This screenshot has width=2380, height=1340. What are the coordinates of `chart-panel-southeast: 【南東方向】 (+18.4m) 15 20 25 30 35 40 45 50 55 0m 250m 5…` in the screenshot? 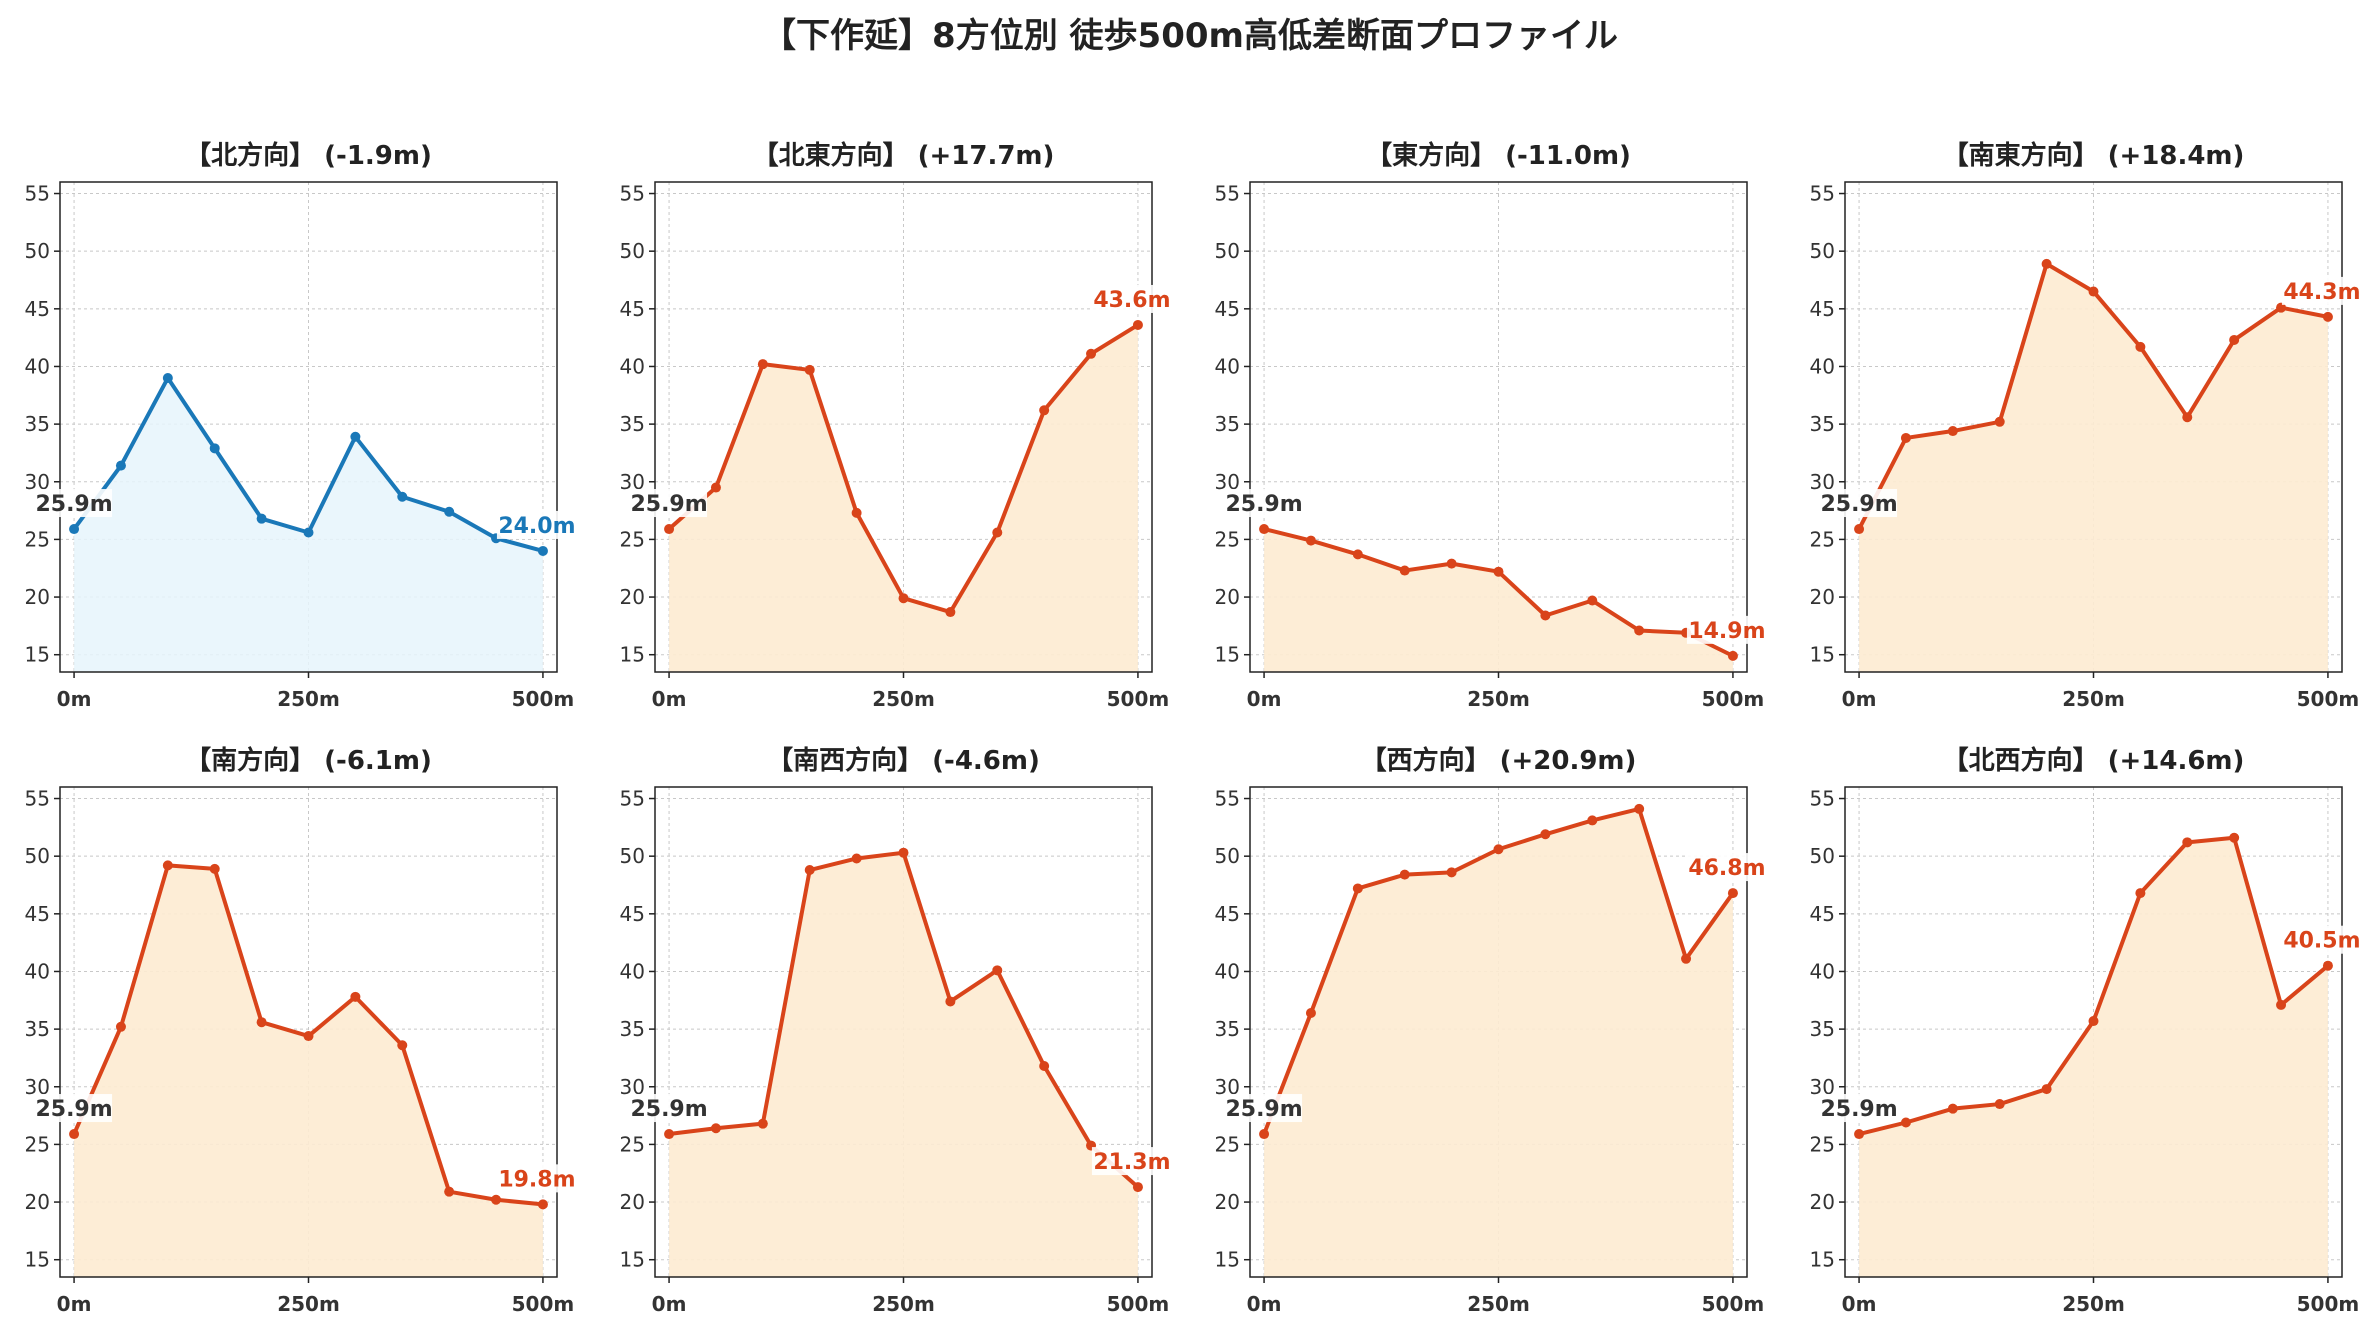 It's located at (2082, 430).